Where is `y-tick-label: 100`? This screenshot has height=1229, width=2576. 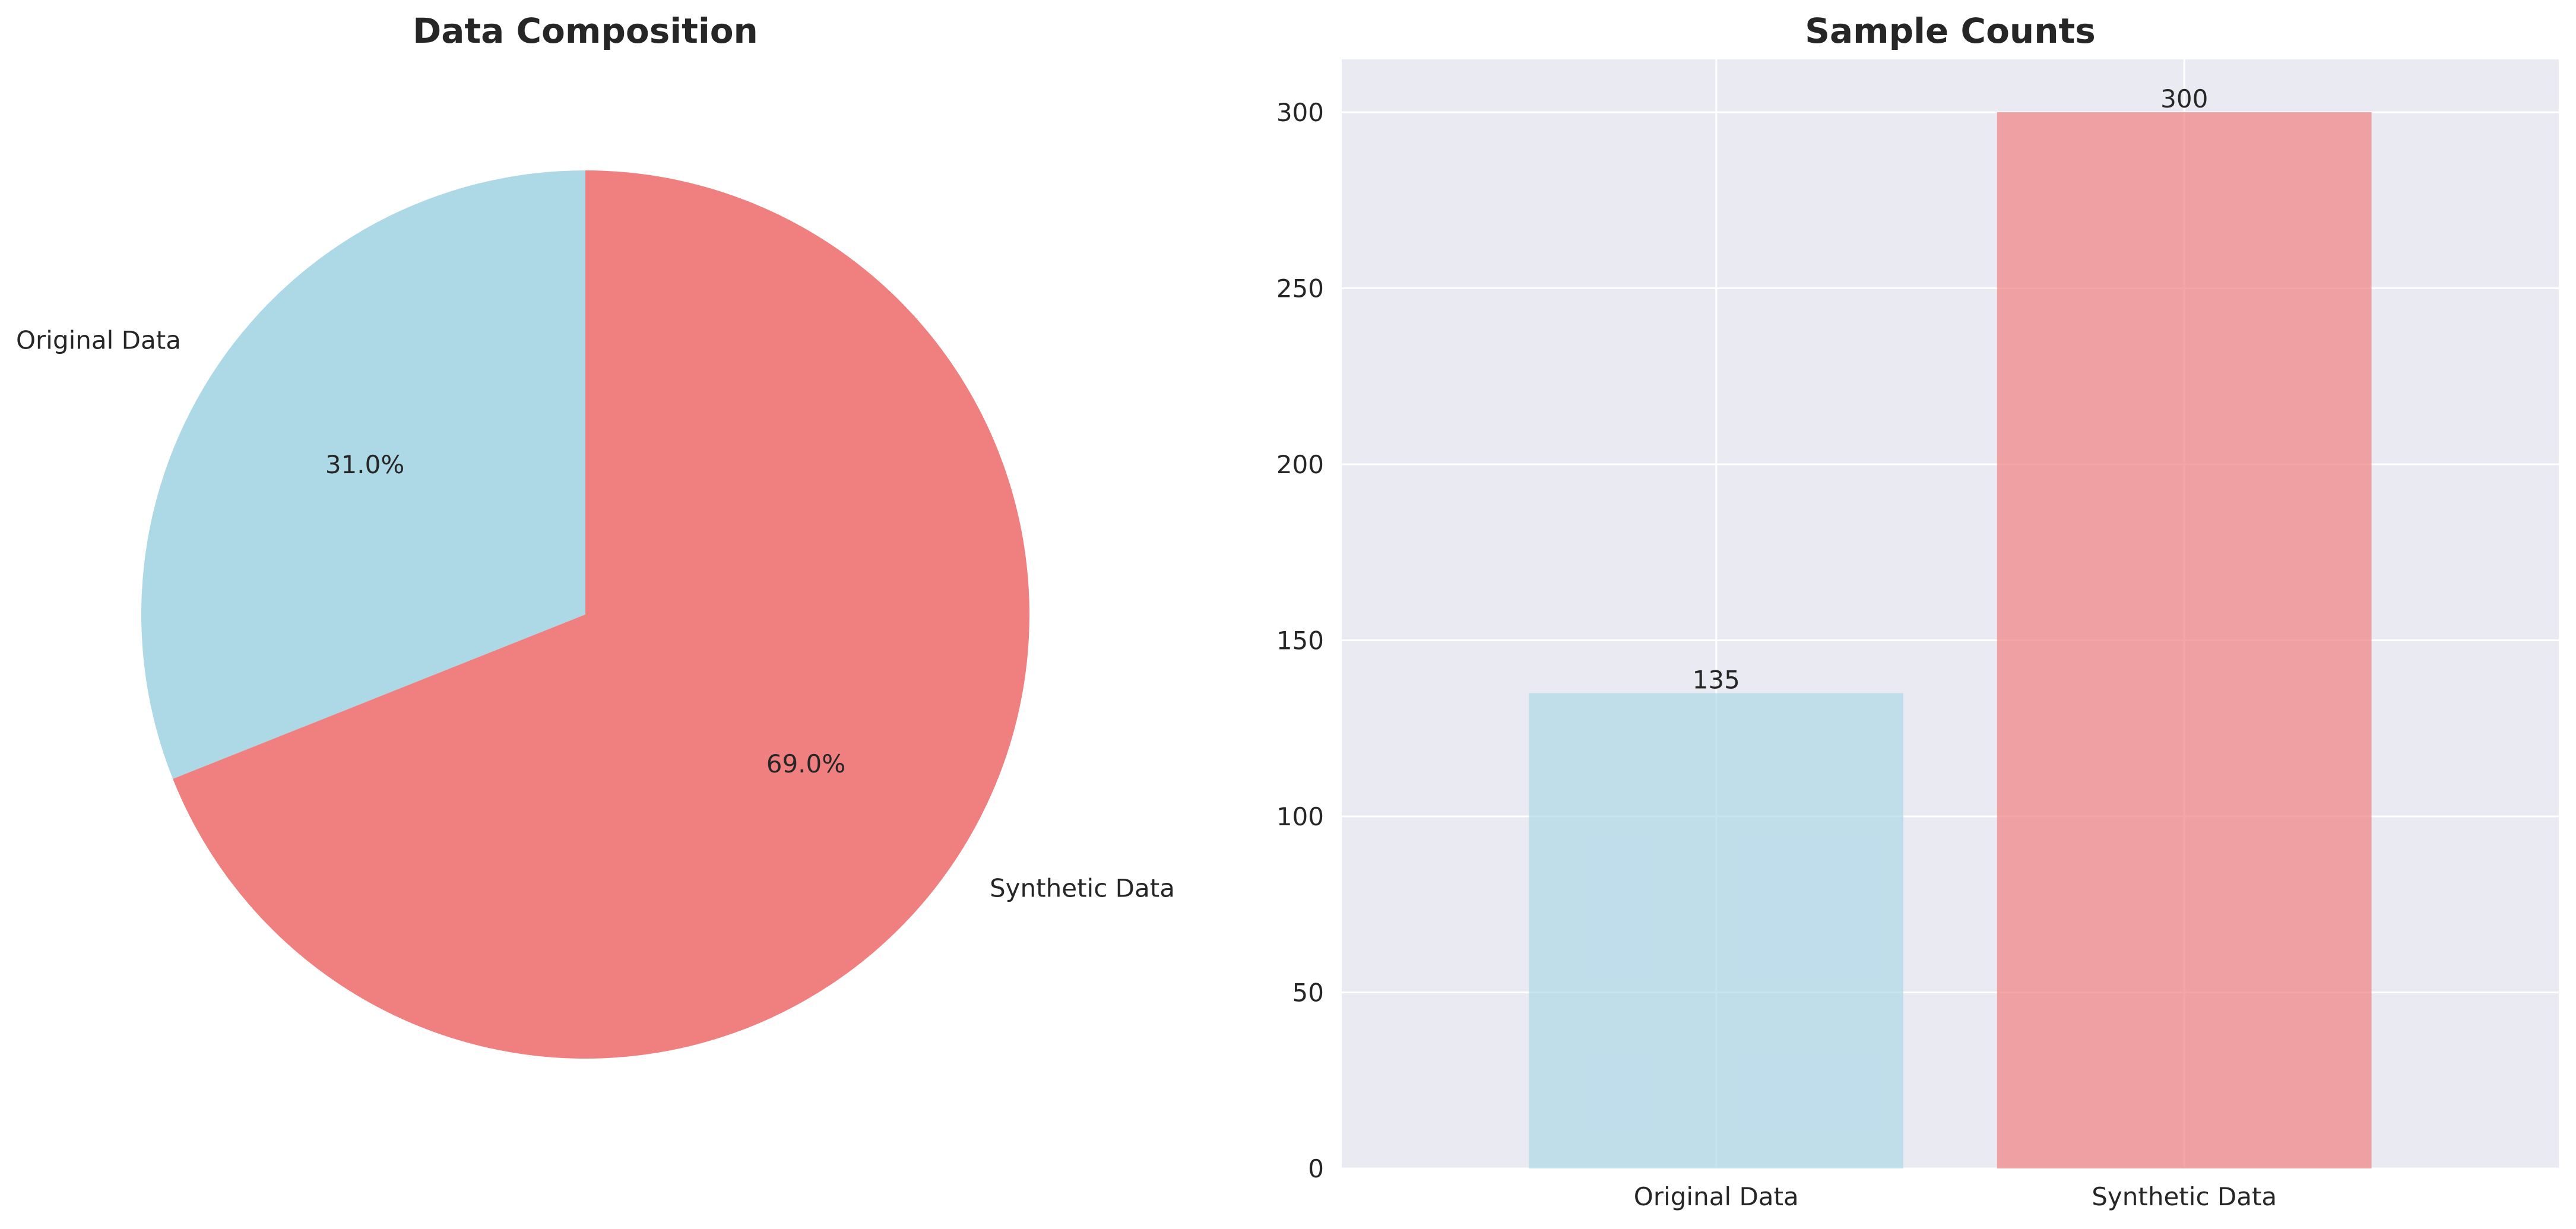 y-tick-label: 100 is located at coordinates (1300, 817).